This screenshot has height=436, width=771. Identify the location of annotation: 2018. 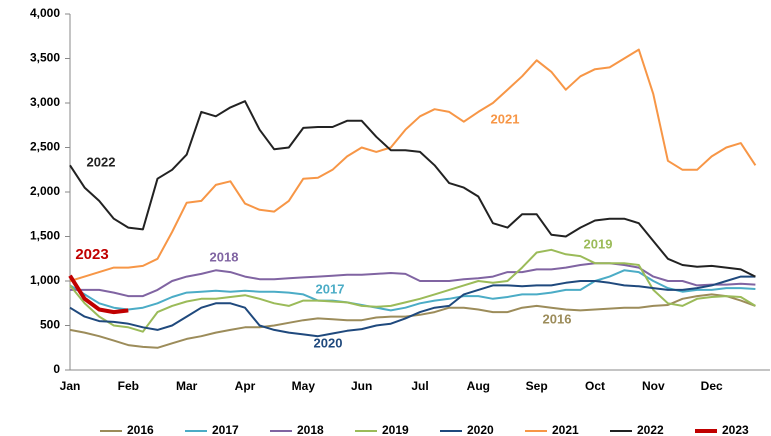
(224, 256).